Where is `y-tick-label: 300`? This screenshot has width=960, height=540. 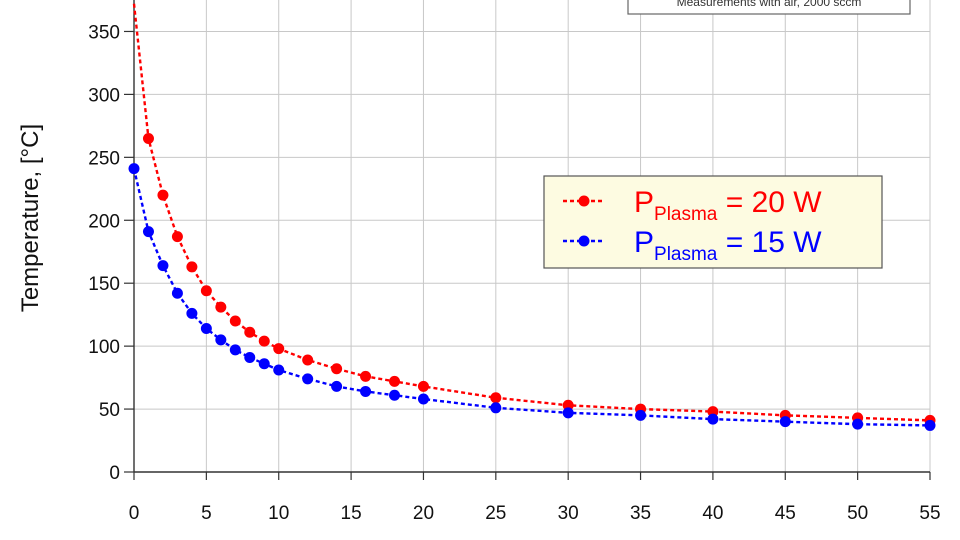 y-tick-label: 300 is located at coordinates (104, 95).